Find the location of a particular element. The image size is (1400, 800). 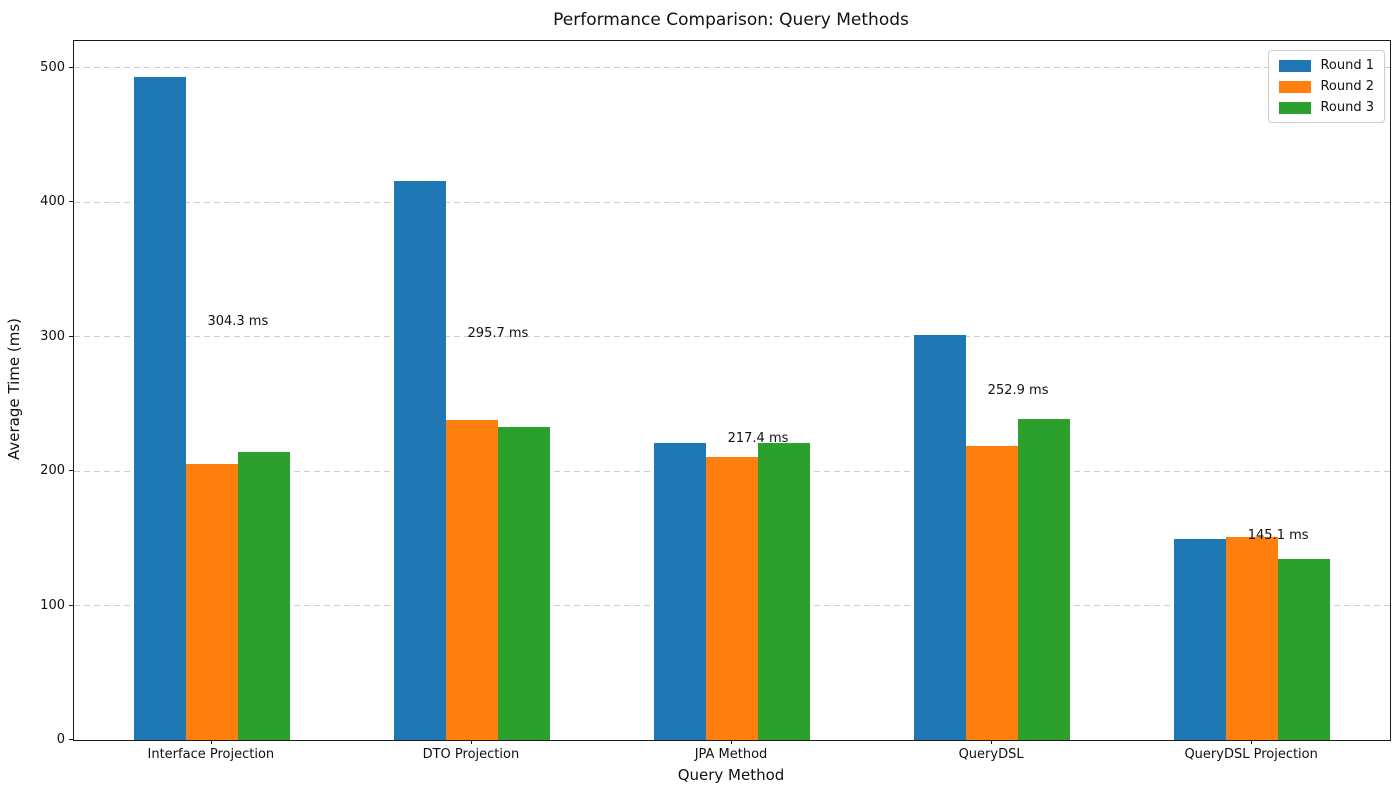

x-tick-label: QueryDSL Projection is located at coordinates (1251, 754).